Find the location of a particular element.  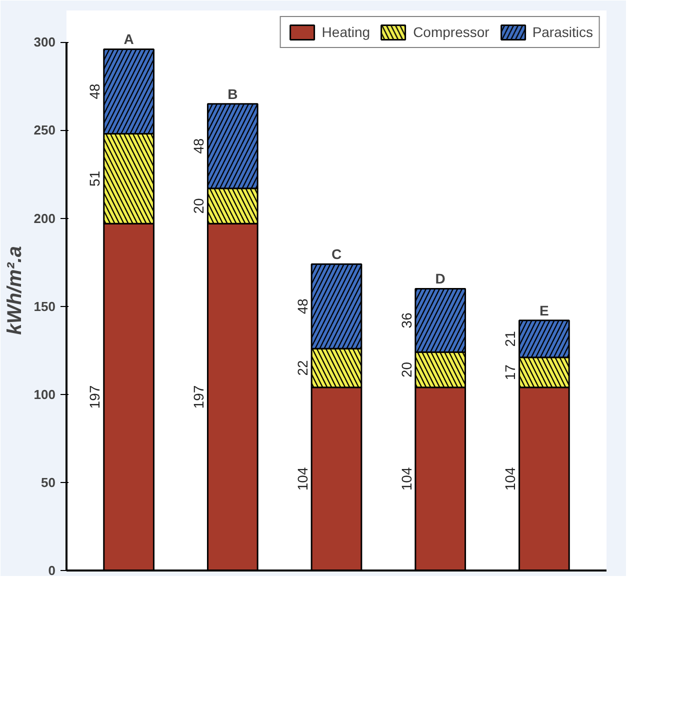

data-label: 22 is located at coordinates (302, 368).